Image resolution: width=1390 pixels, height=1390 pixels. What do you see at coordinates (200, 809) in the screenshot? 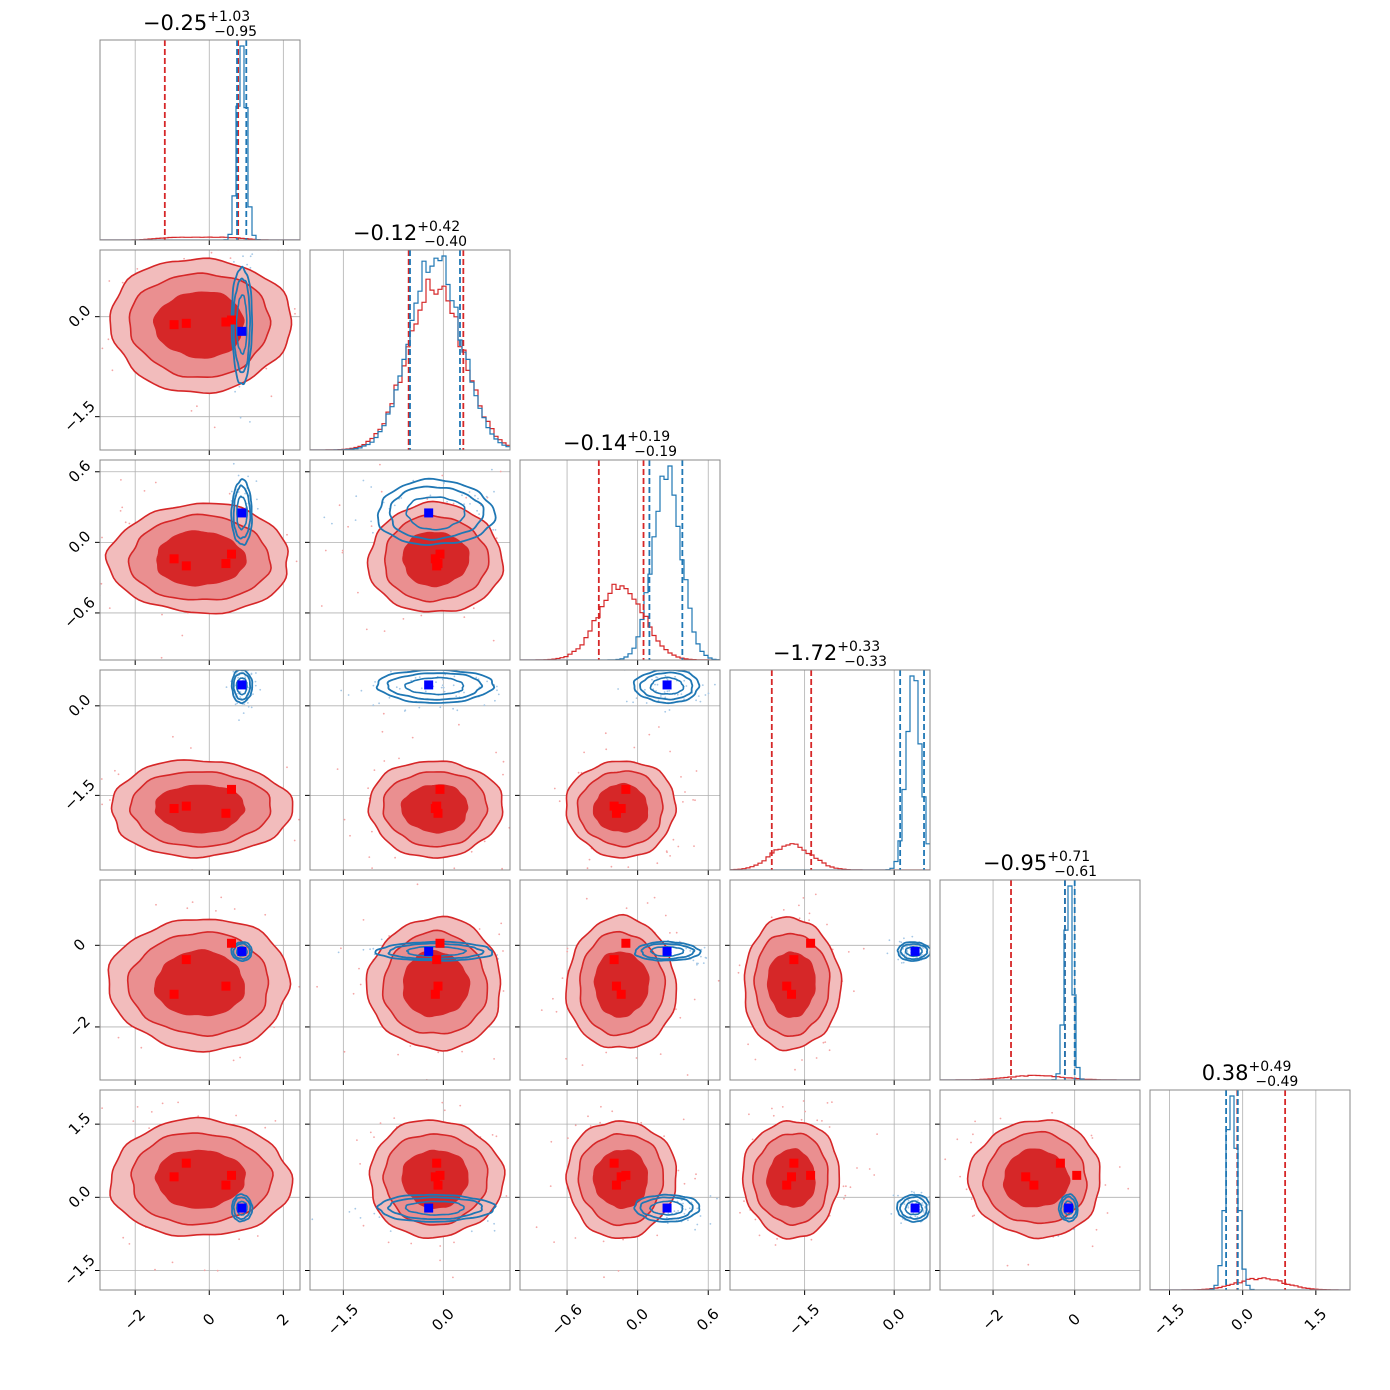
I see `contour-a-inner` at bounding box center [200, 809].